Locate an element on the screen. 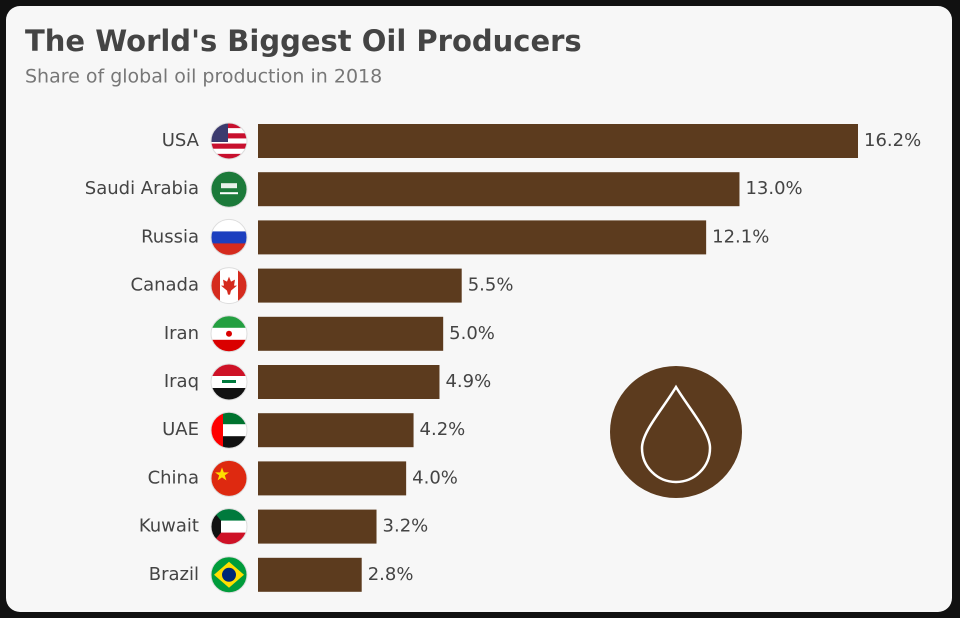  category-label: USA is located at coordinates (181, 140).